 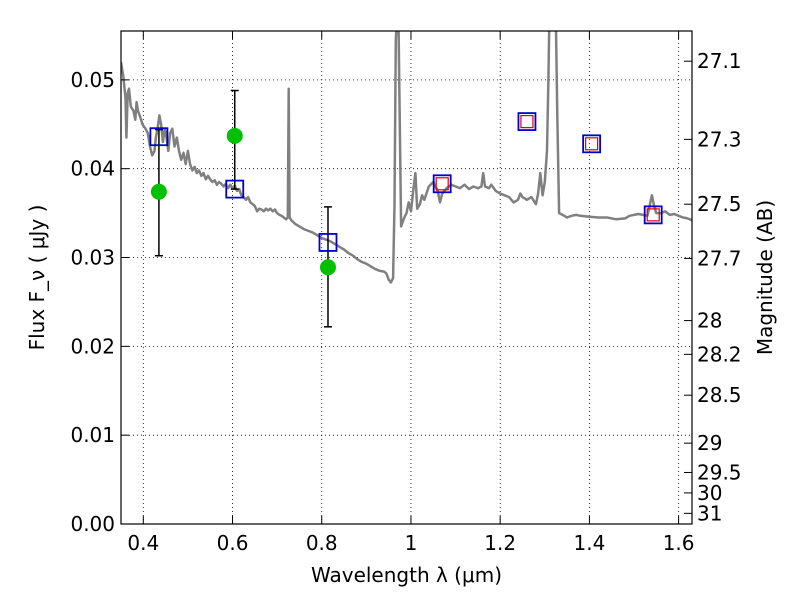 What do you see at coordinates (679, 543) in the screenshot?
I see `x-tick-label: 1.6` at bounding box center [679, 543].